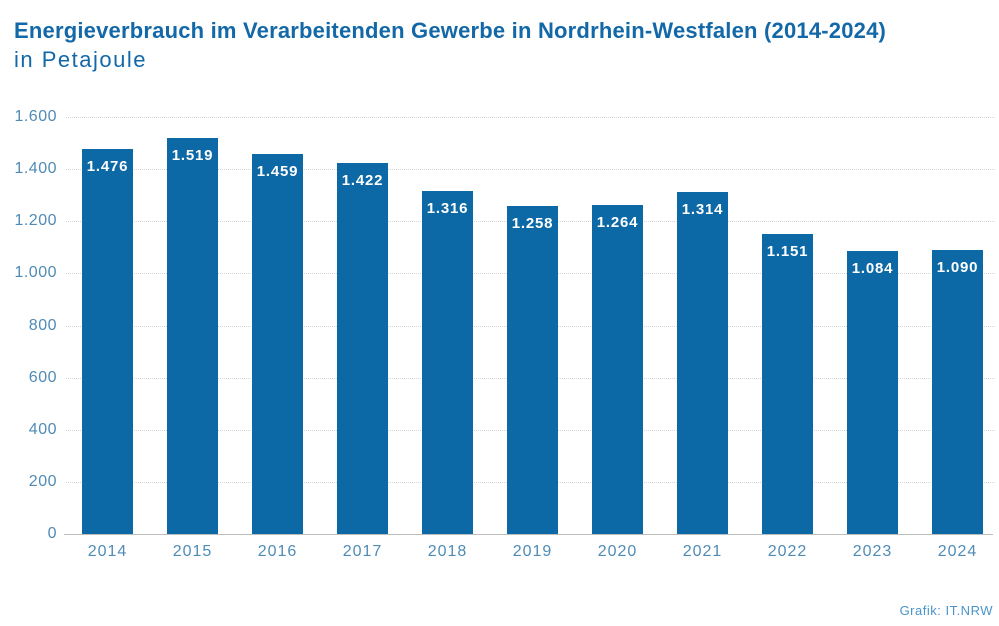  What do you see at coordinates (447, 362) in the screenshot?
I see `bar-2018: 1.316` at bounding box center [447, 362].